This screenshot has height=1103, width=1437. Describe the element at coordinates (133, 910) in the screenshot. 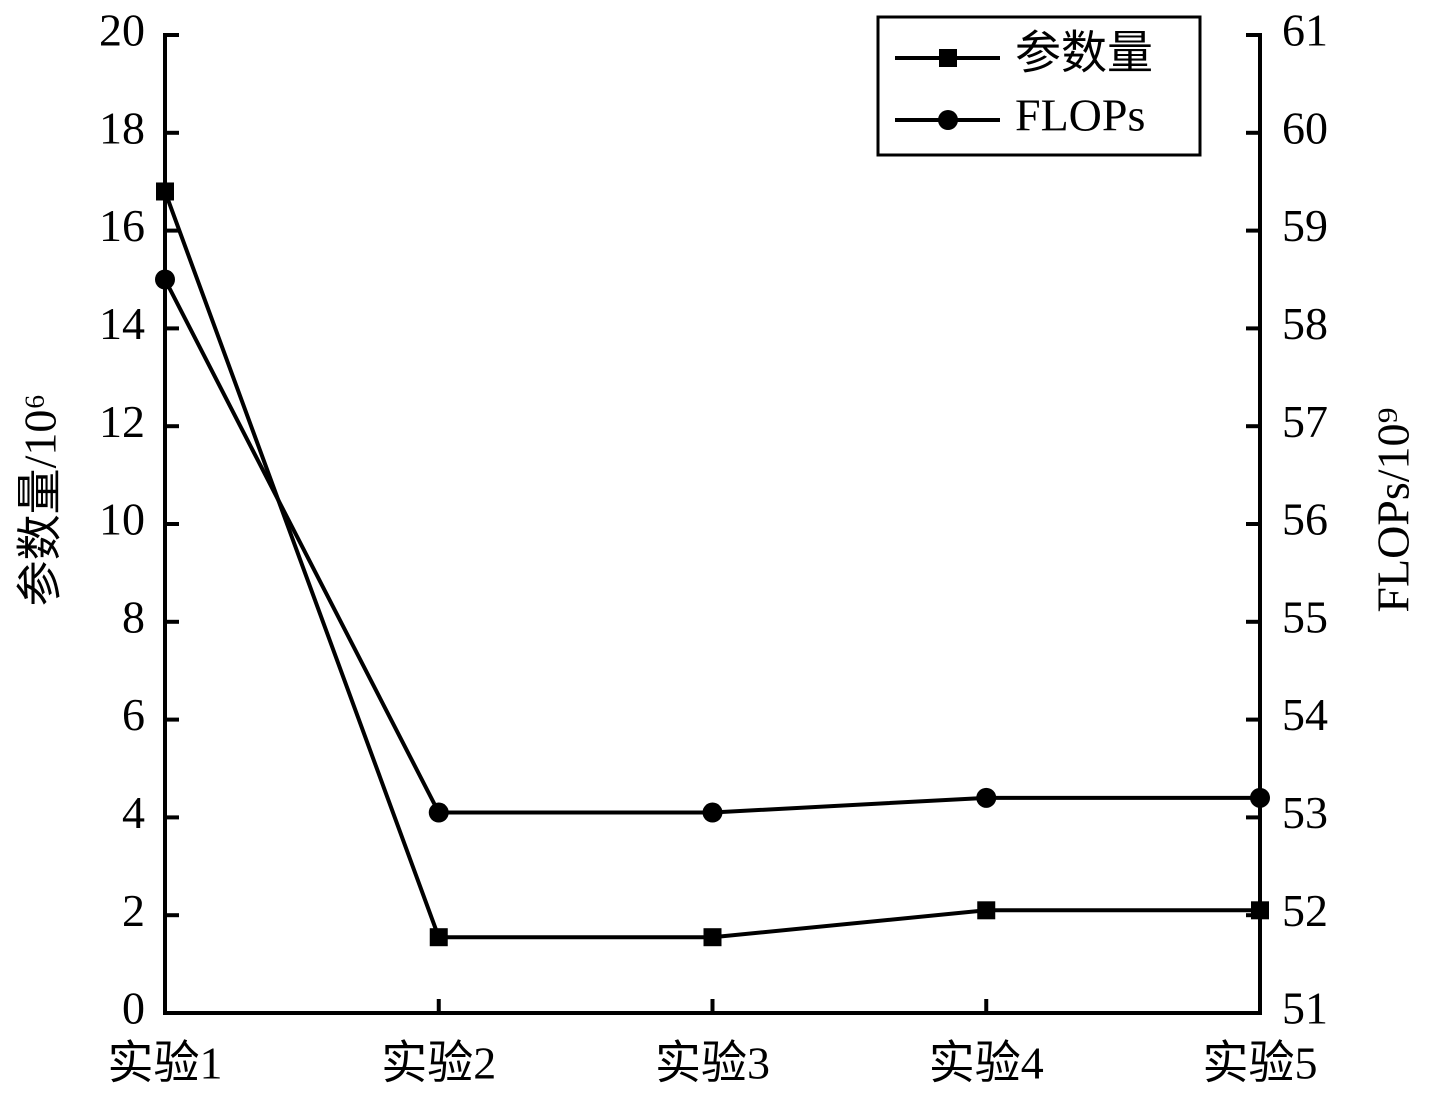

I see `y-tick-label: 2` at that location.